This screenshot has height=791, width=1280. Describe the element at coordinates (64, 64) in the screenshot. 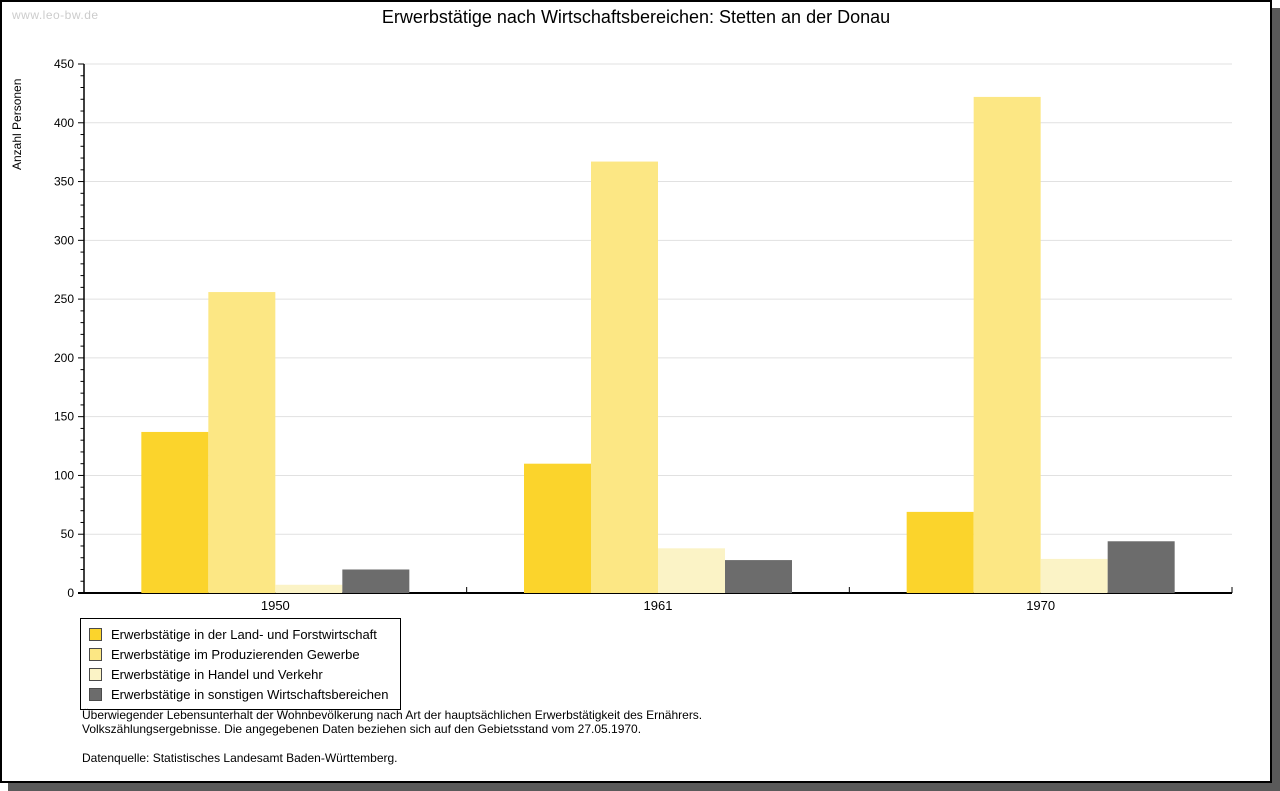

I see `y-tick-label: 450` at that location.